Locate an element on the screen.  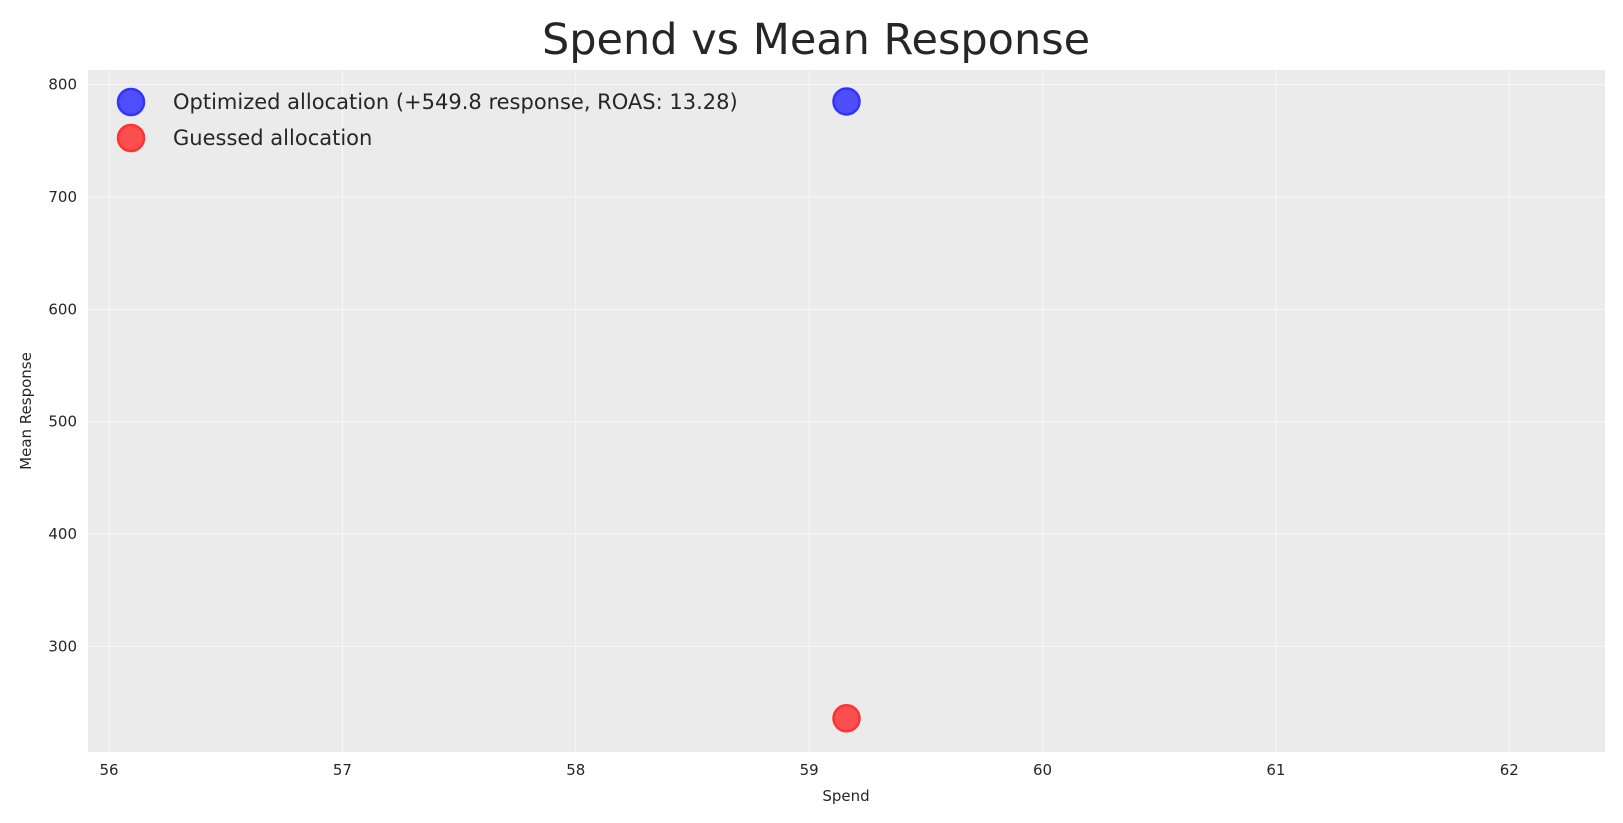
y-tick-label: 500 is located at coordinates (62, 422).